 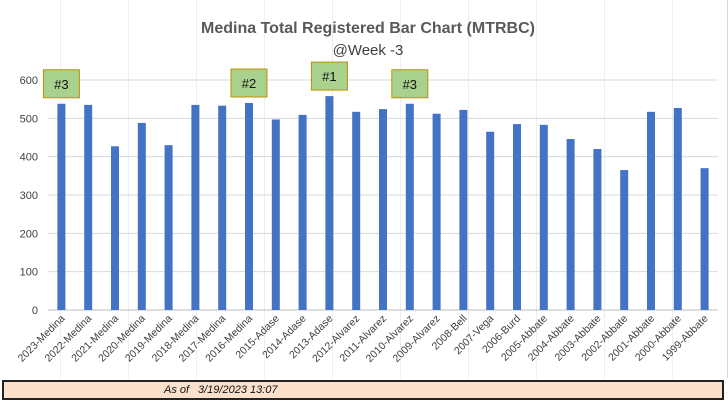 I want to click on as-of-footer: As of 3/19/2023 13:07, so click(x=363, y=390).